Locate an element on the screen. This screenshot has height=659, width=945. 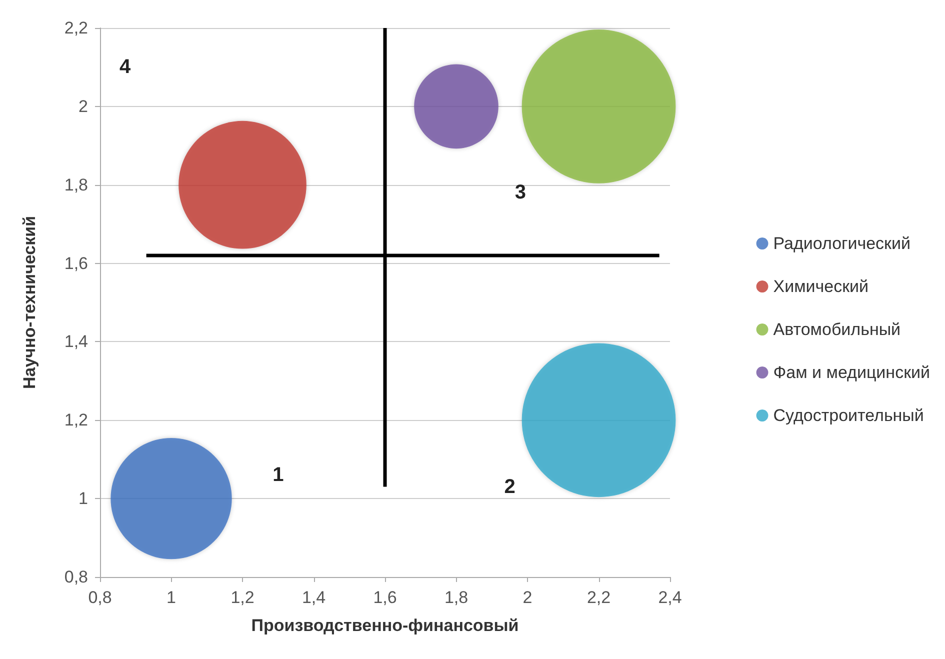
annotation: 2 is located at coordinates (510, 487).